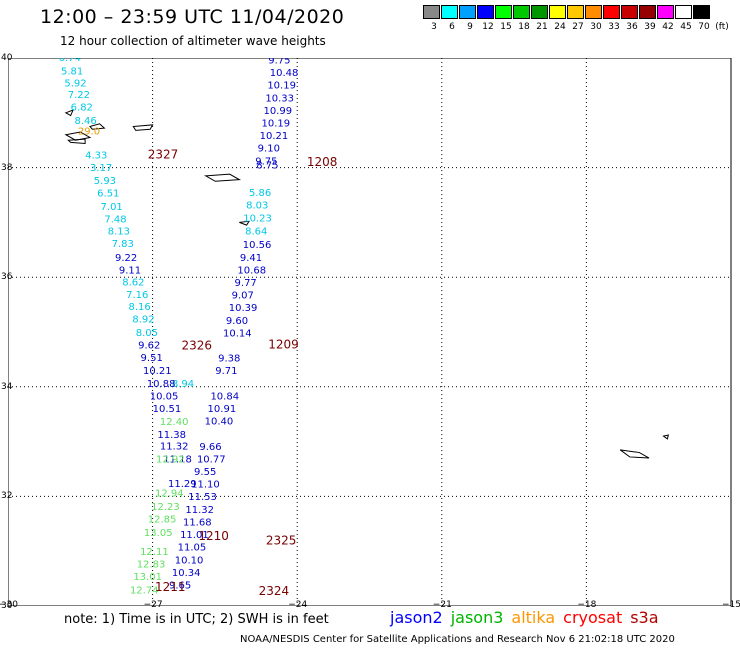 This screenshot has width=740, height=650. I want to click on wave-height-label: 8.46, so click(86, 121).